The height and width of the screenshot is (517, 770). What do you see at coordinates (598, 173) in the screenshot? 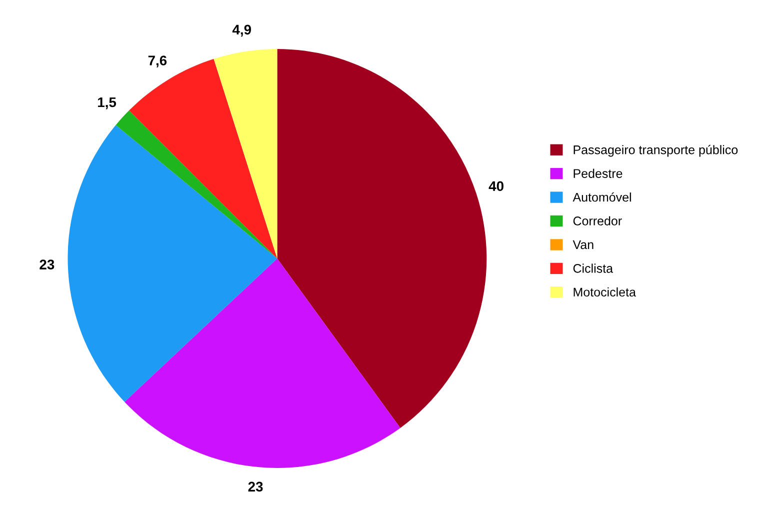
I see `legend-label: Pedestre` at bounding box center [598, 173].